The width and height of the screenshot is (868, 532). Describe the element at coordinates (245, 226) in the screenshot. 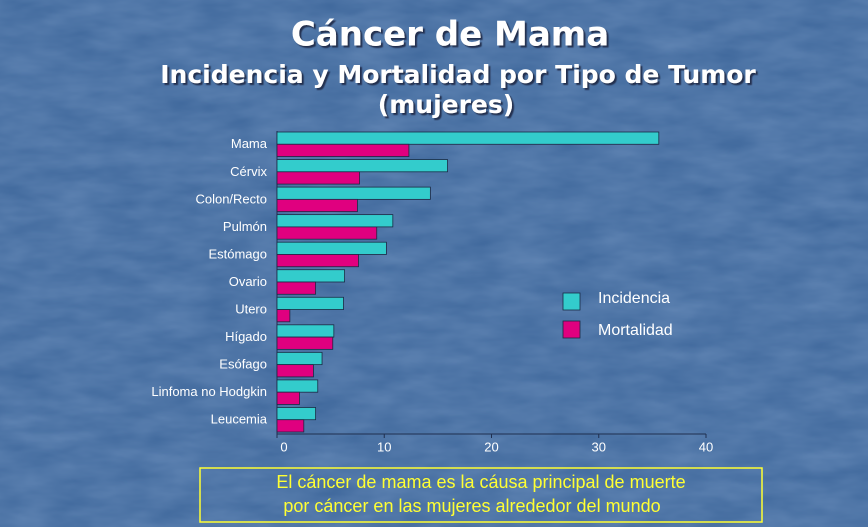

I see `category-label: Pulmón` at that location.